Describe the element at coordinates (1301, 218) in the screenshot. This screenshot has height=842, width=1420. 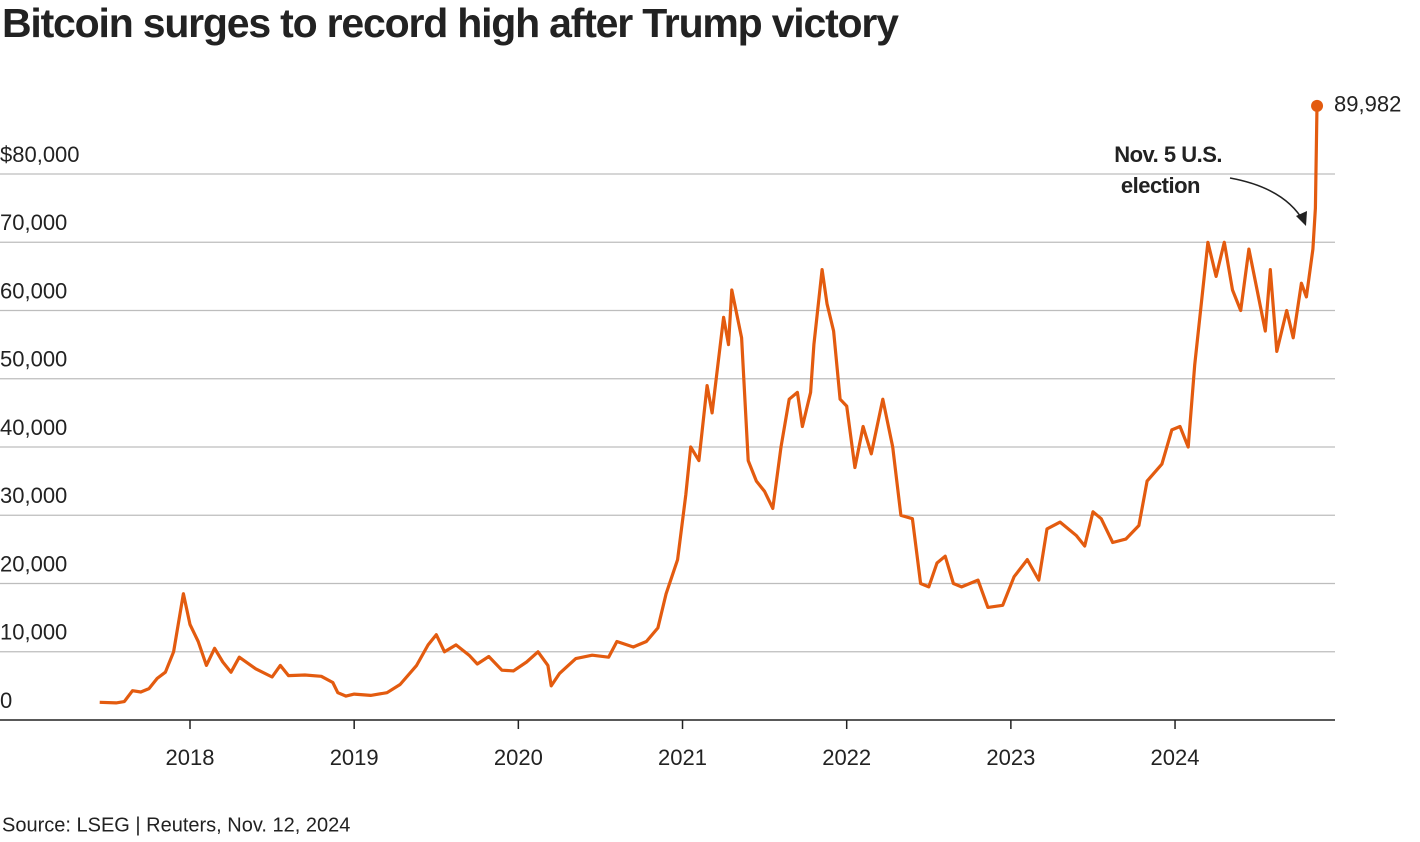
I see `annotation-arrowhead` at that location.